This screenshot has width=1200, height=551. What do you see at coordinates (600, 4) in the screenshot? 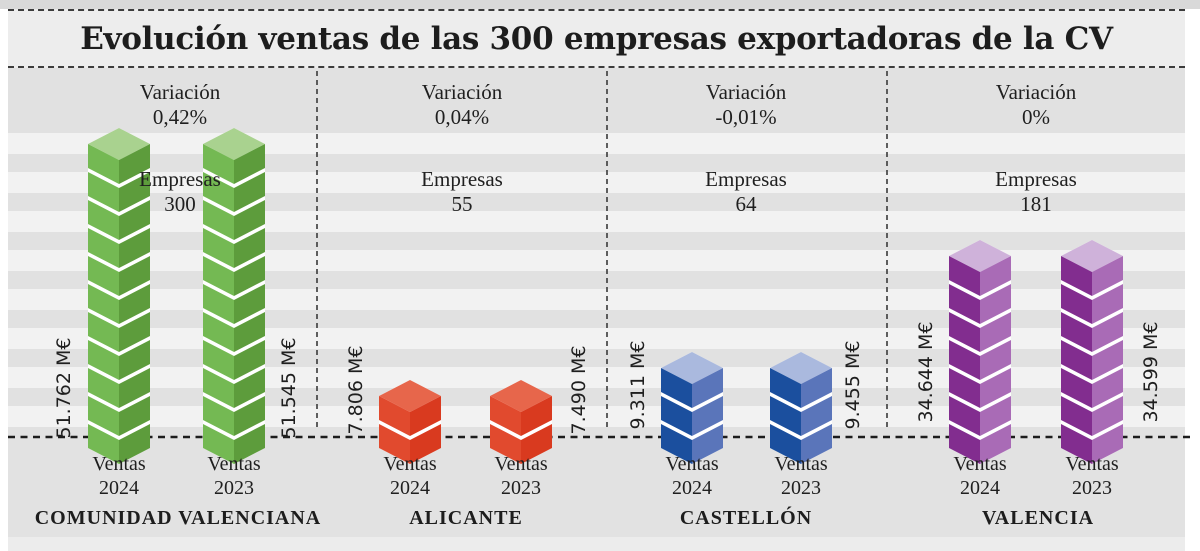
I see `top-border` at bounding box center [600, 4].